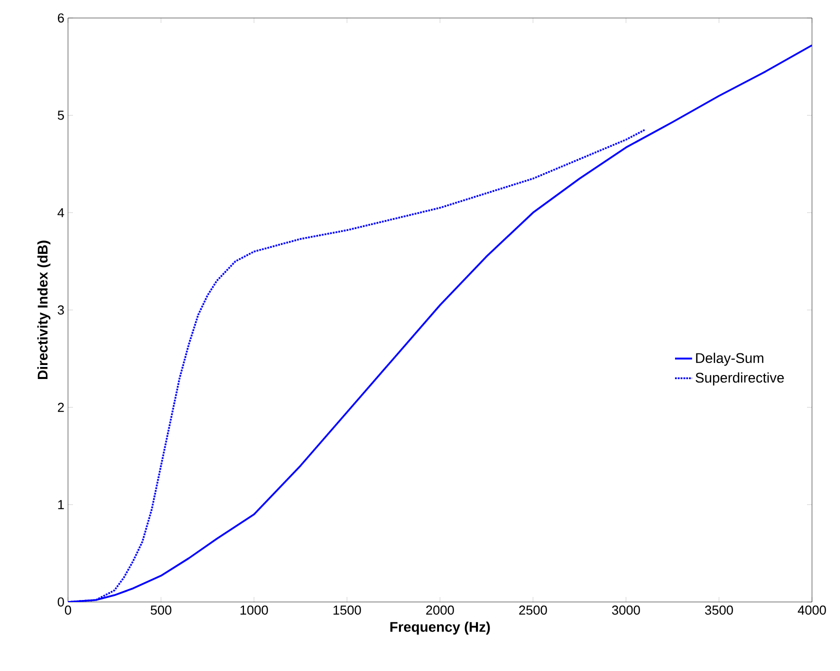 This screenshot has width=840, height=671. I want to click on y-tick-label: 5, so click(61, 115).